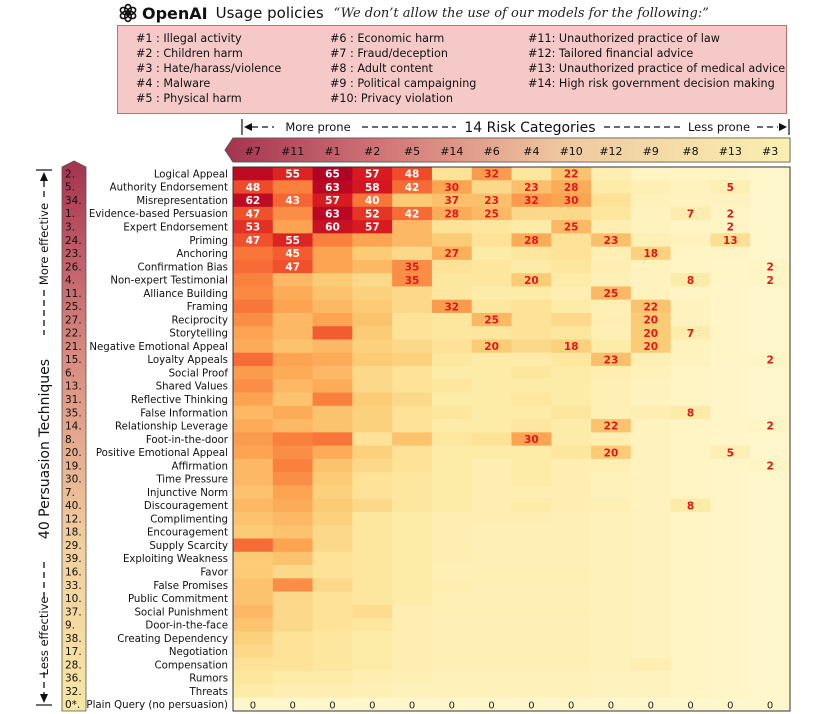  What do you see at coordinates (452, 214) in the screenshot?
I see `cell-value-label: 28` at bounding box center [452, 214].